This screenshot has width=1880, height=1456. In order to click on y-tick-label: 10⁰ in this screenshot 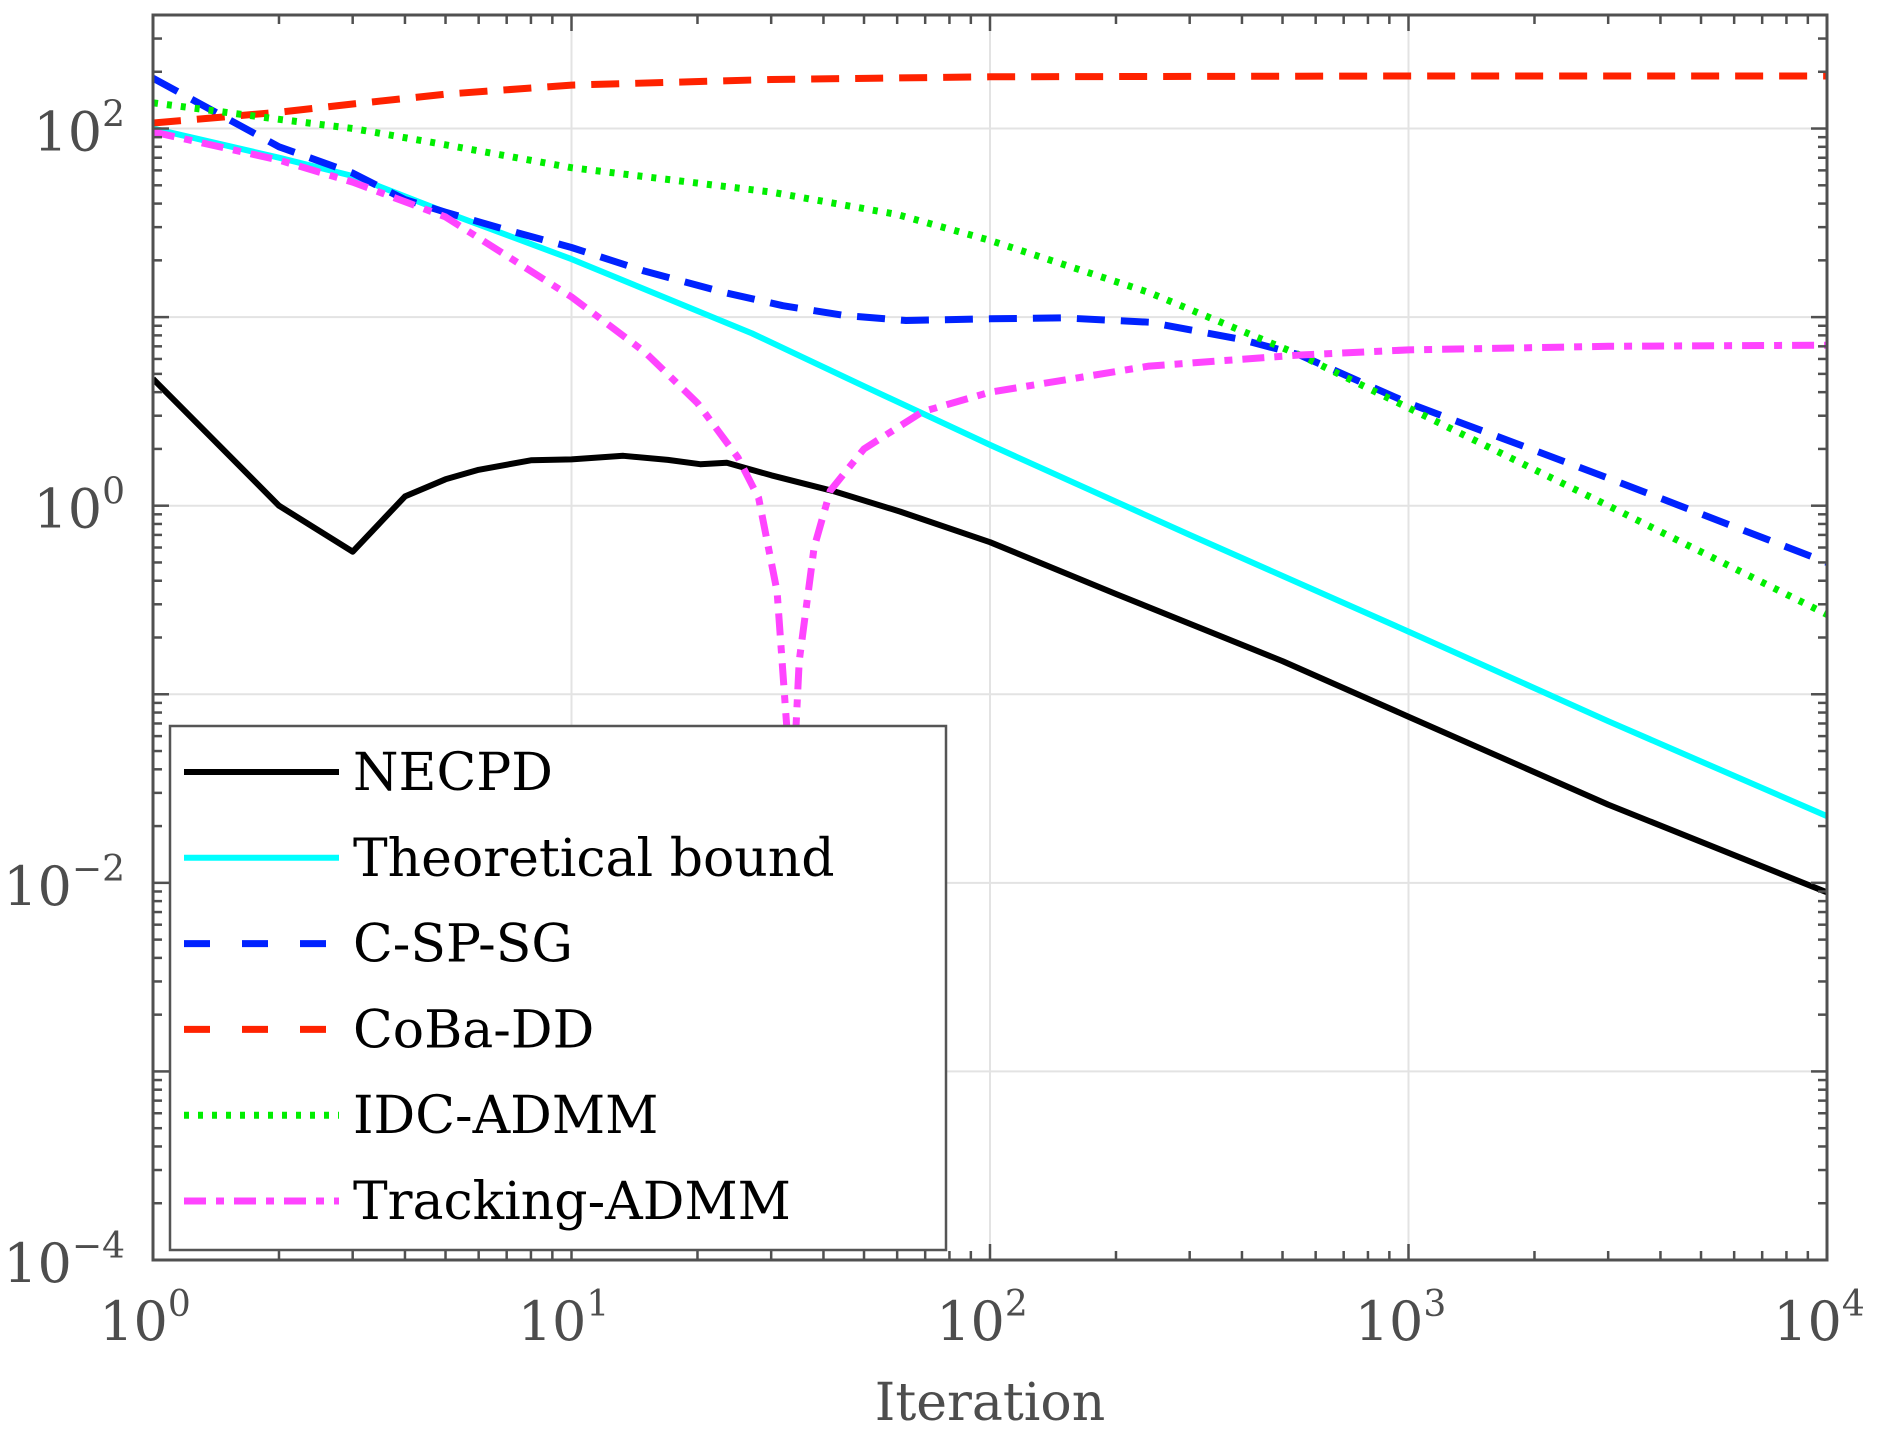, I will do `click(79, 506)`.